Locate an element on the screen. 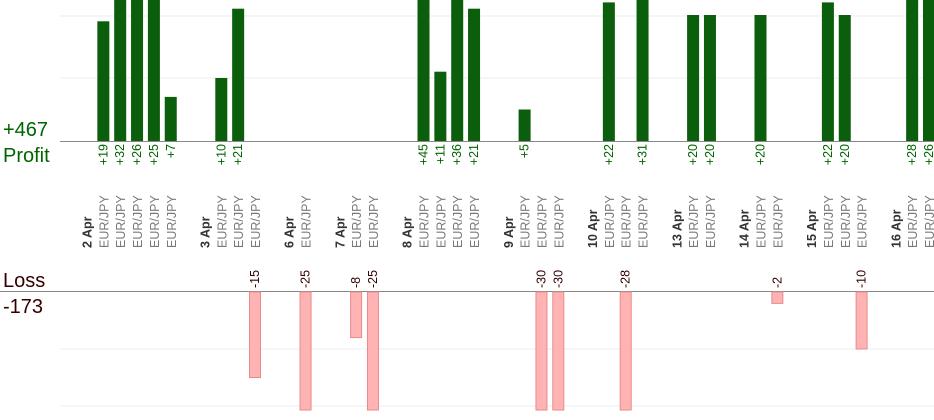 The height and width of the screenshot is (420, 934). loss-total: -173 is located at coordinates (23, 307).